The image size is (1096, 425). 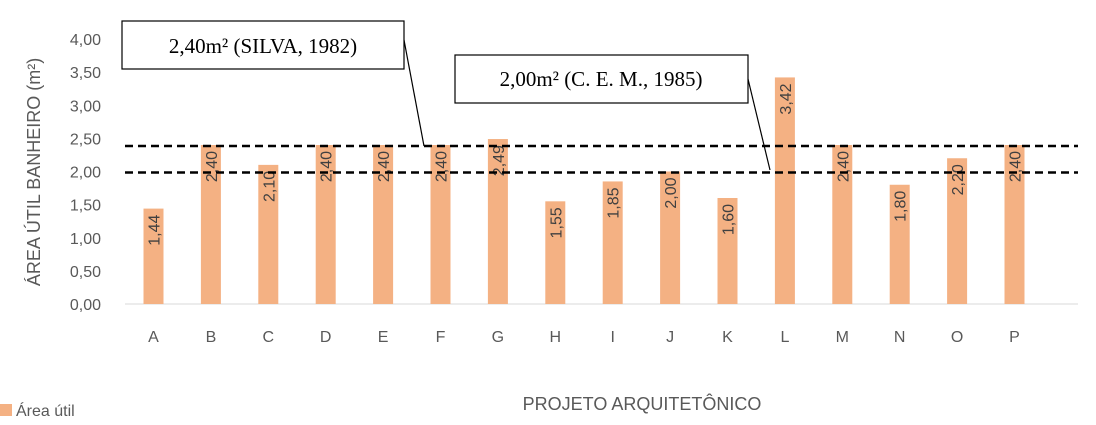 I want to click on callout-cem-text: 2,00m² (C. E. M., 1985), so click(x=601, y=79).